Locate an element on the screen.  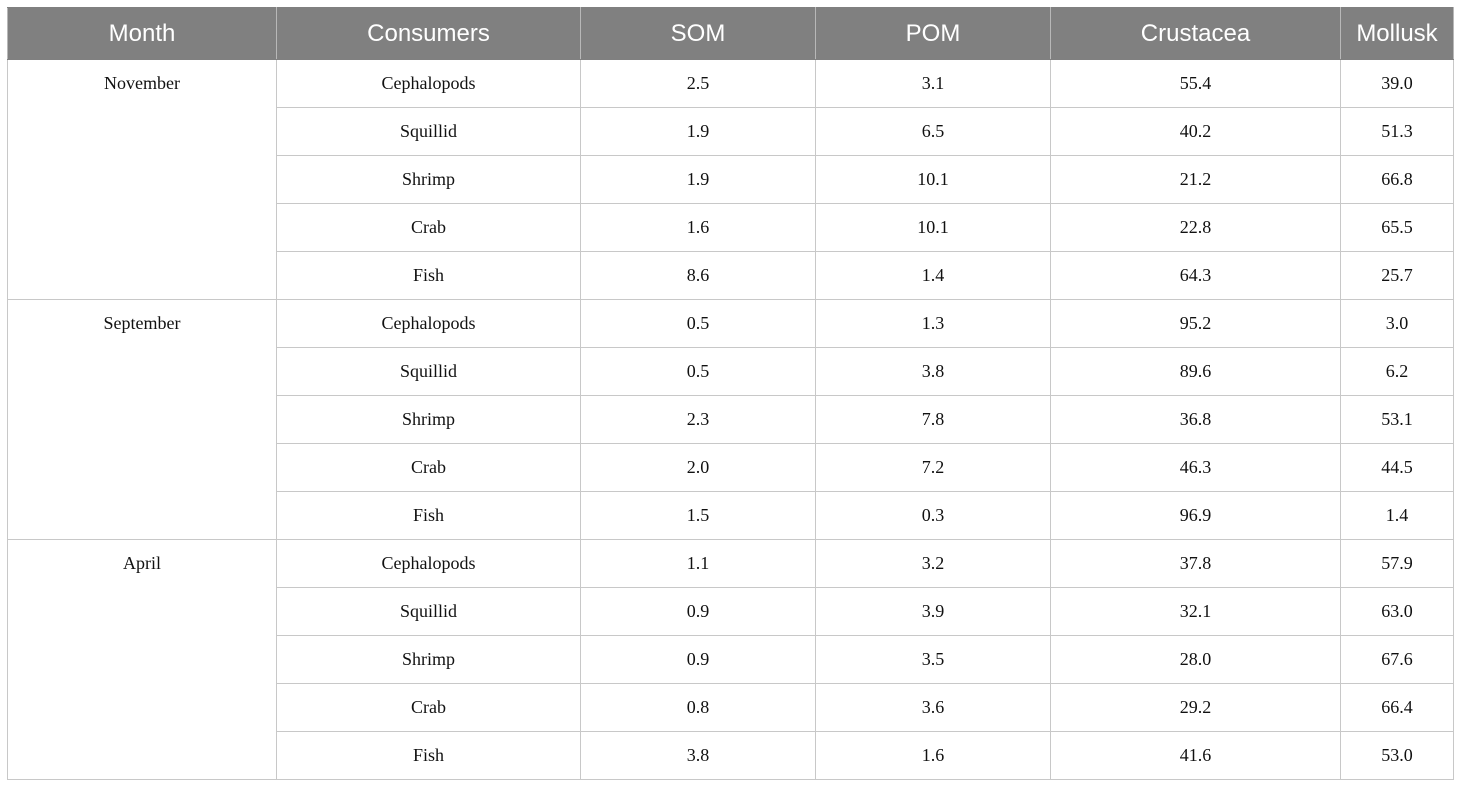
header-consumers: Consumers is located at coordinates (428, 33).